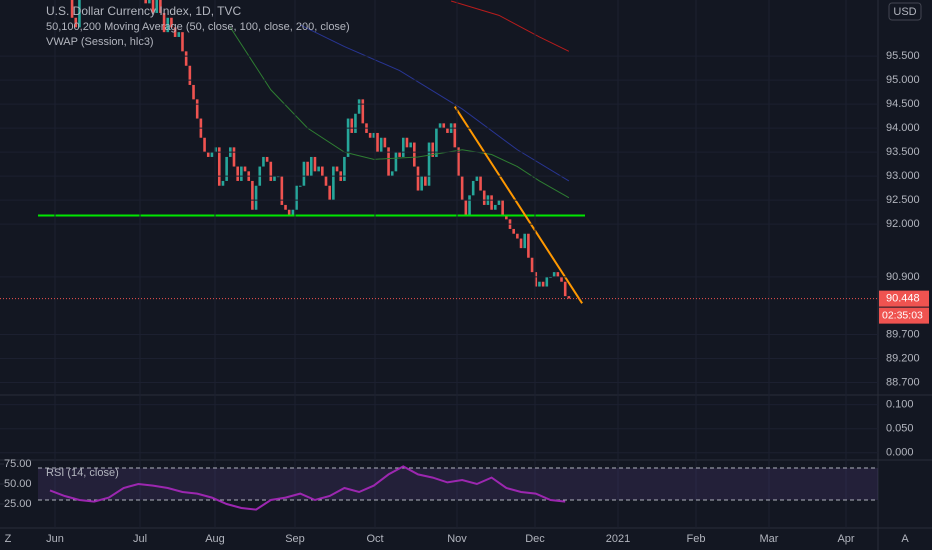 Image resolution: width=932 pixels, height=550 pixels. I want to click on y-tick-label: 95.500, so click(903, 56).